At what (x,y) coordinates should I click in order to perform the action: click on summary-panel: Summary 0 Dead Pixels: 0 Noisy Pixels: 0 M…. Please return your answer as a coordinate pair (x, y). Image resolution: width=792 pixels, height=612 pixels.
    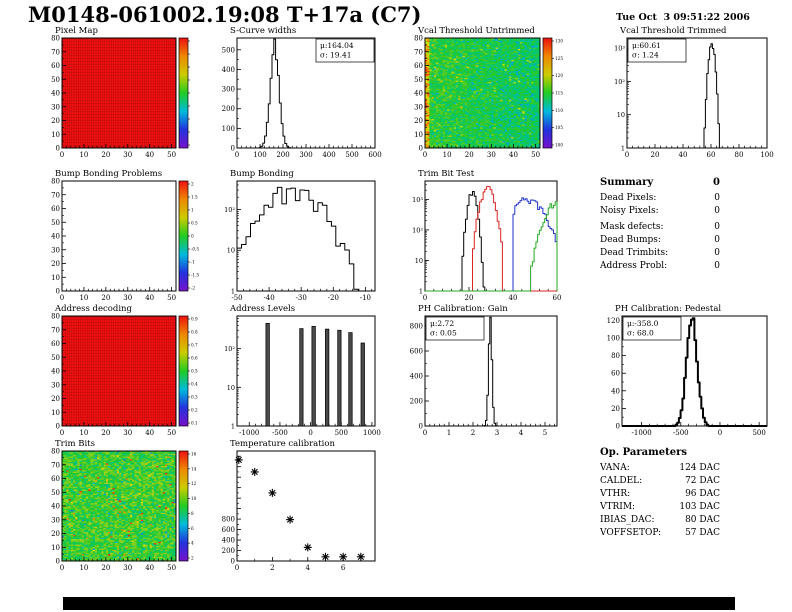
    Looking at the image, I should click on (660, 224).